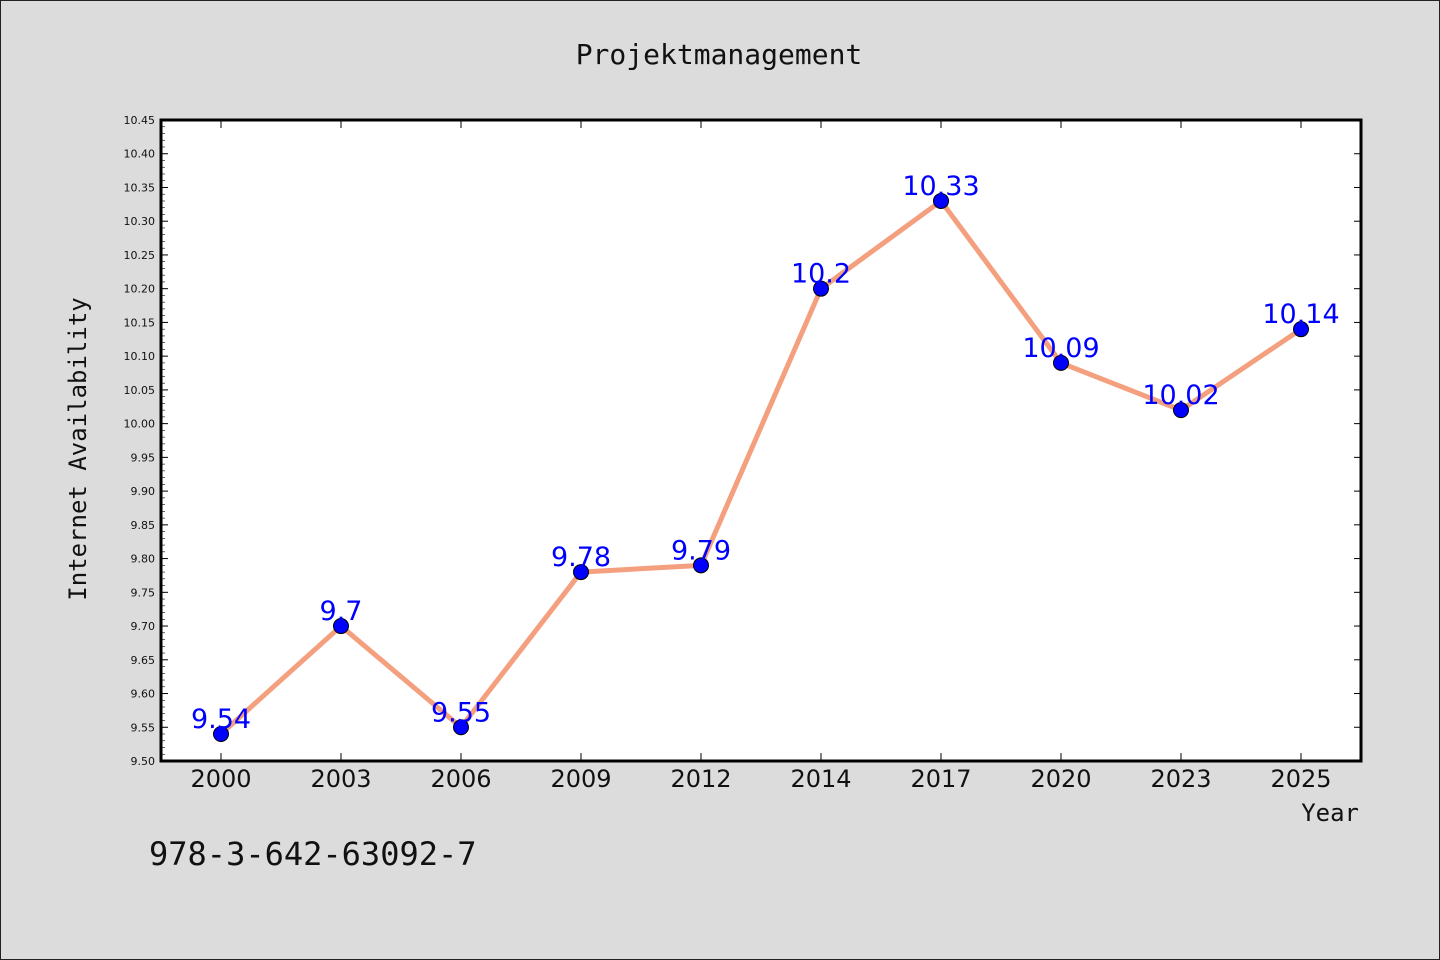 This screenshot has height=960, width=1440. What do you see at coordinates (143, 626) in the screenshot?
I see `y-tick-label: 9.70` at bounding box center [143, 626].